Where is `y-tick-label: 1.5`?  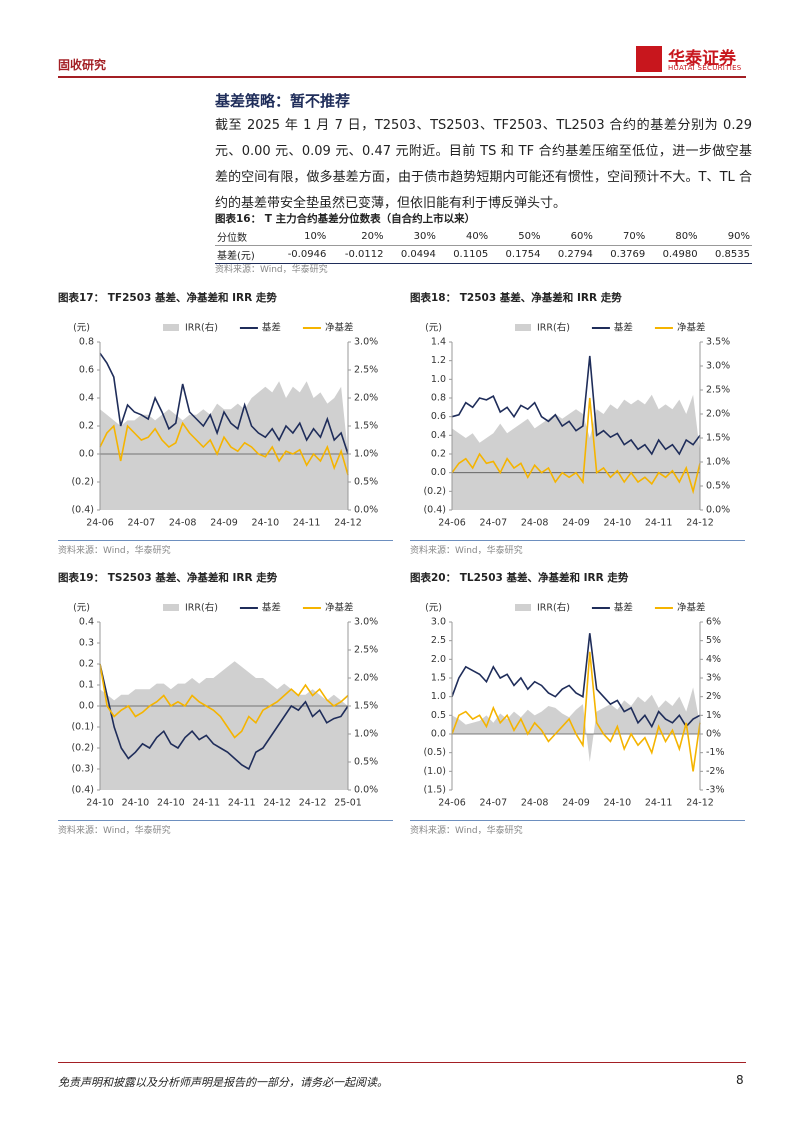
y-tick-label: 1.5 is located at coordinates (438, 678).